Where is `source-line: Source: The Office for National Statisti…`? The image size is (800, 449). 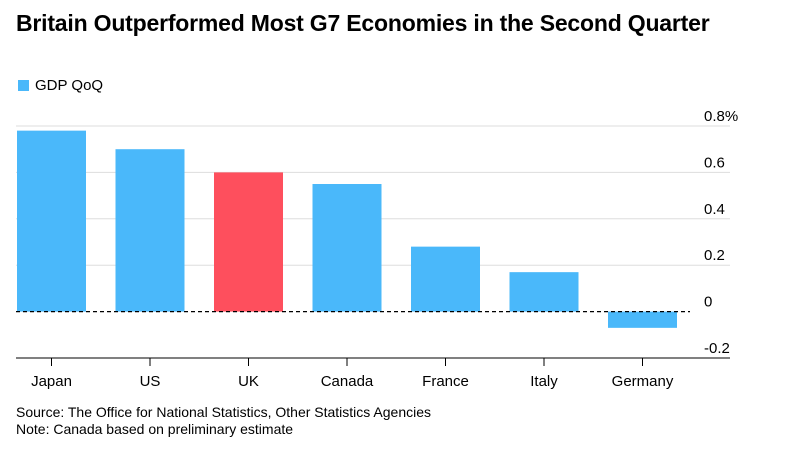 source-line: Source: The Office for National Statisti… is located at coordinates (224, 412).